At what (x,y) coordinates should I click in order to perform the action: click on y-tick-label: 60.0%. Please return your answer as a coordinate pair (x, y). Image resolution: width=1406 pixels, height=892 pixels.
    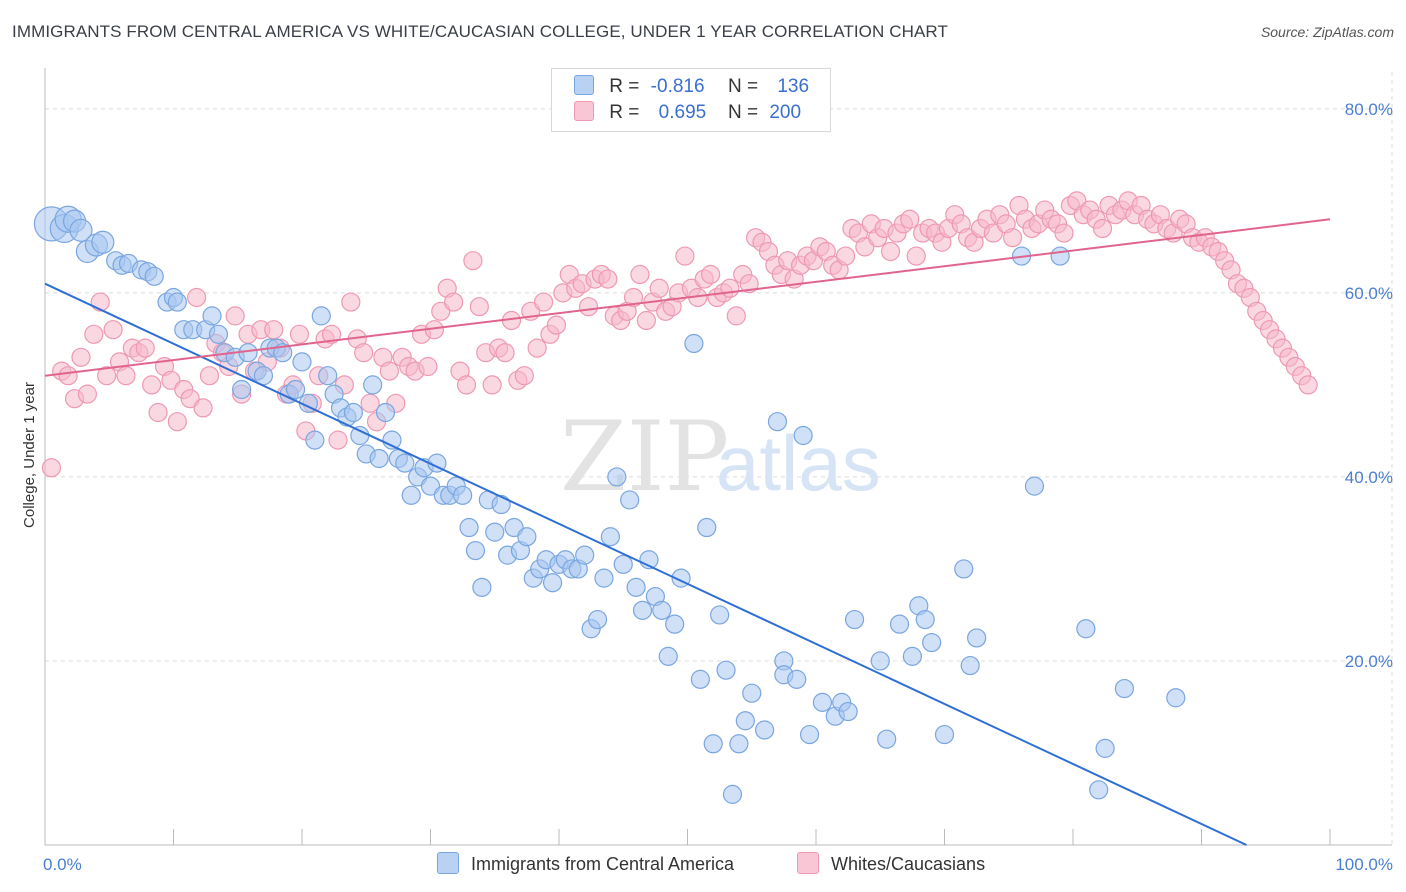
    Looking at the image, I should click on (1369, 293).